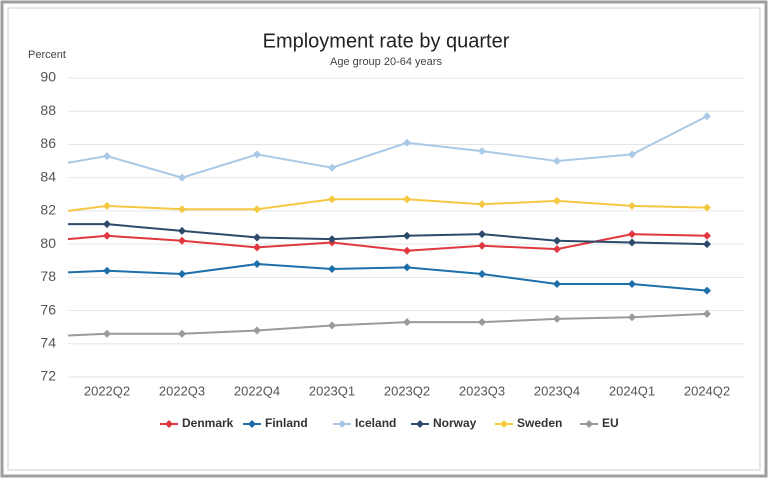  What do you see at coordinates (386, 41) in the screenshot?
I see `chart-title: Employment rate by quarter` at bounding box center [386, 41].